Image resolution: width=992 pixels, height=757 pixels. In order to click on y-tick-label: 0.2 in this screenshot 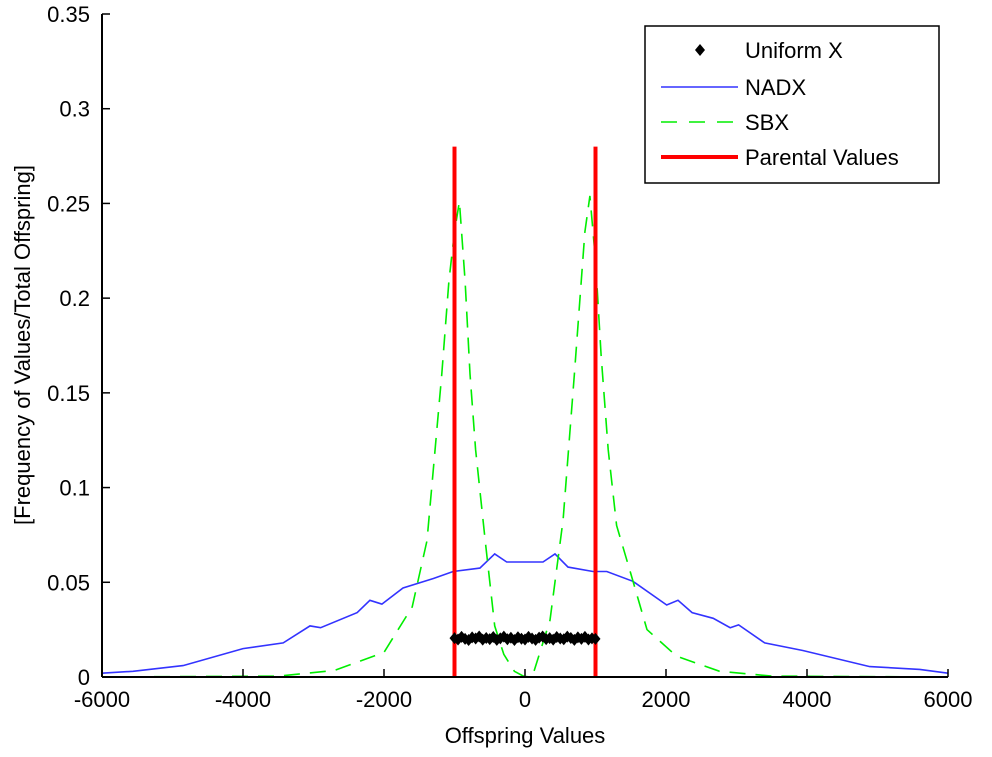, I will do `click(74, 298)`.